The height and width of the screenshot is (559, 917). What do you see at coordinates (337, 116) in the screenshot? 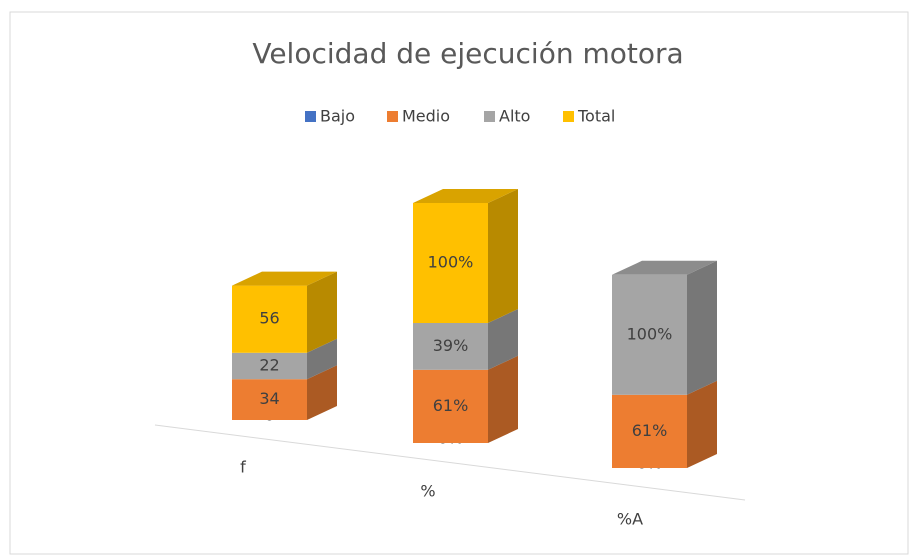
I see `legend-label: Bajo` at bounding box center [337, 116].